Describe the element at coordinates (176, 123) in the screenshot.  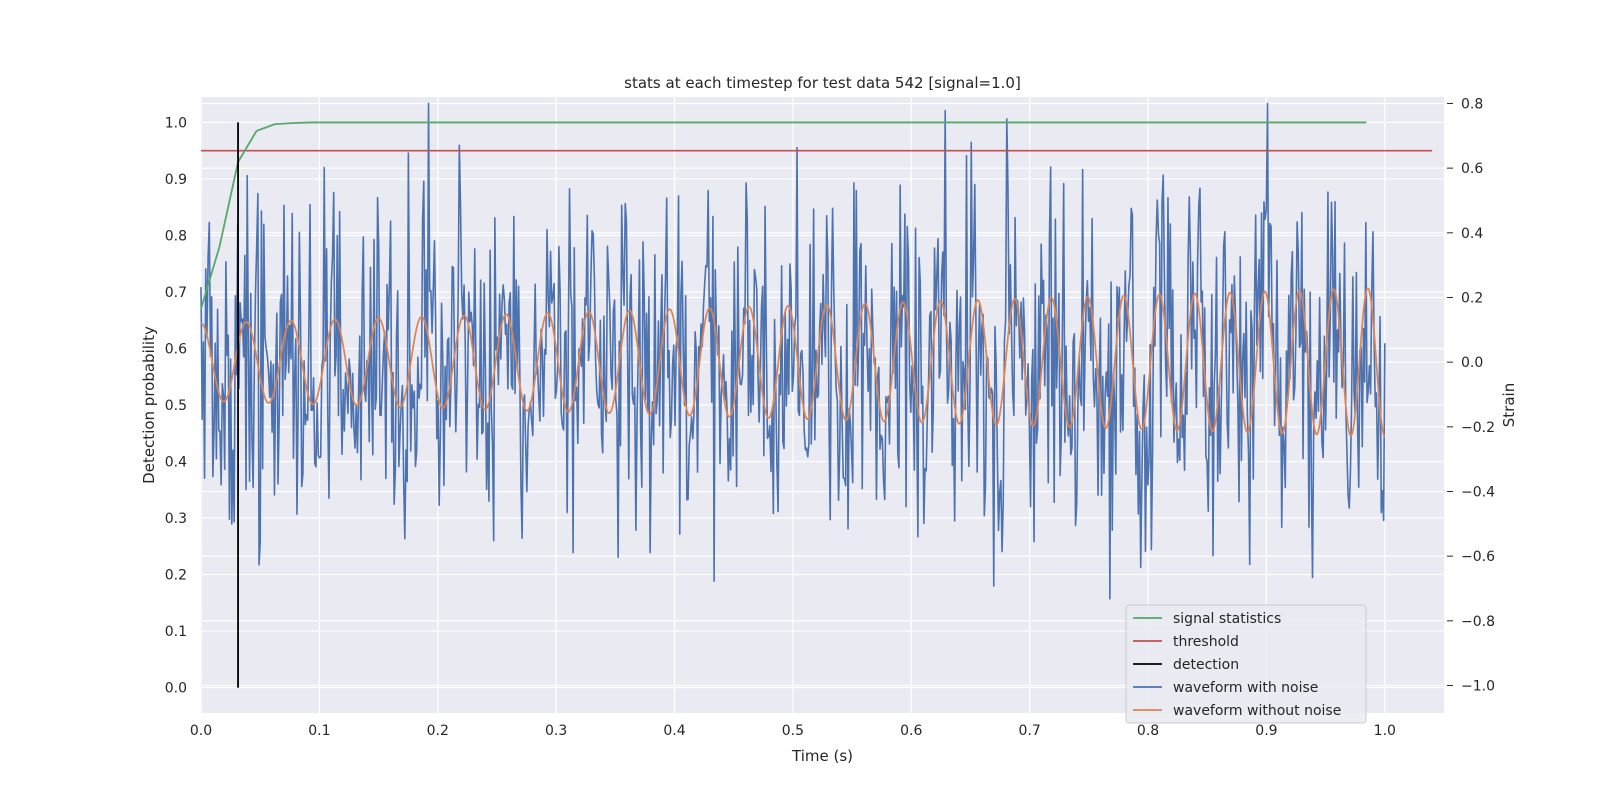
I see `y-left-tick-label: 1.0` at that location.